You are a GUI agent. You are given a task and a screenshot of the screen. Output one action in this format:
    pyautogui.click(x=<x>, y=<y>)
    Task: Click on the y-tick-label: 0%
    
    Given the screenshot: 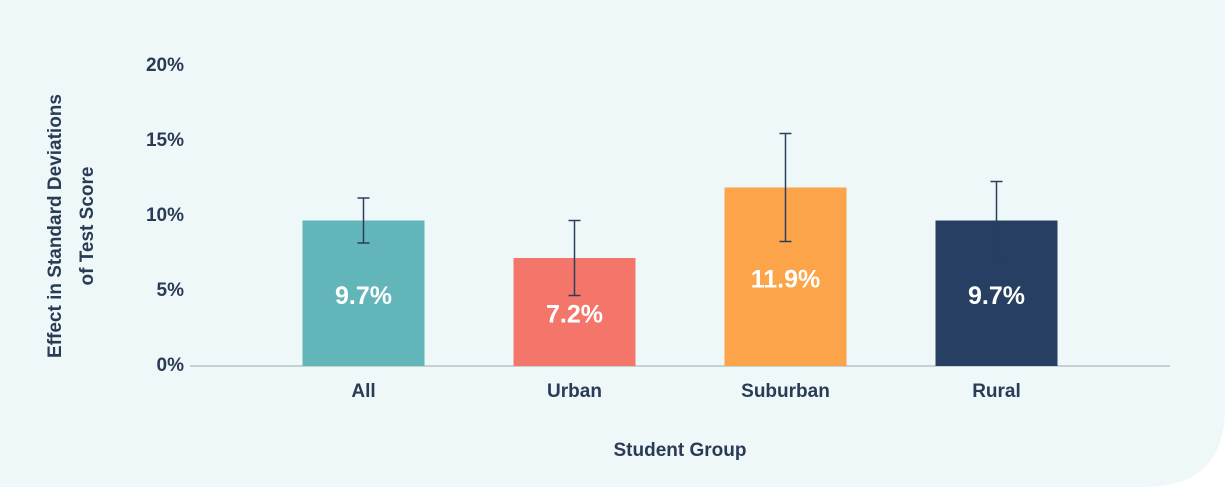 What is the action you would take?
    pyautogui.click(x=171, y=365)
    